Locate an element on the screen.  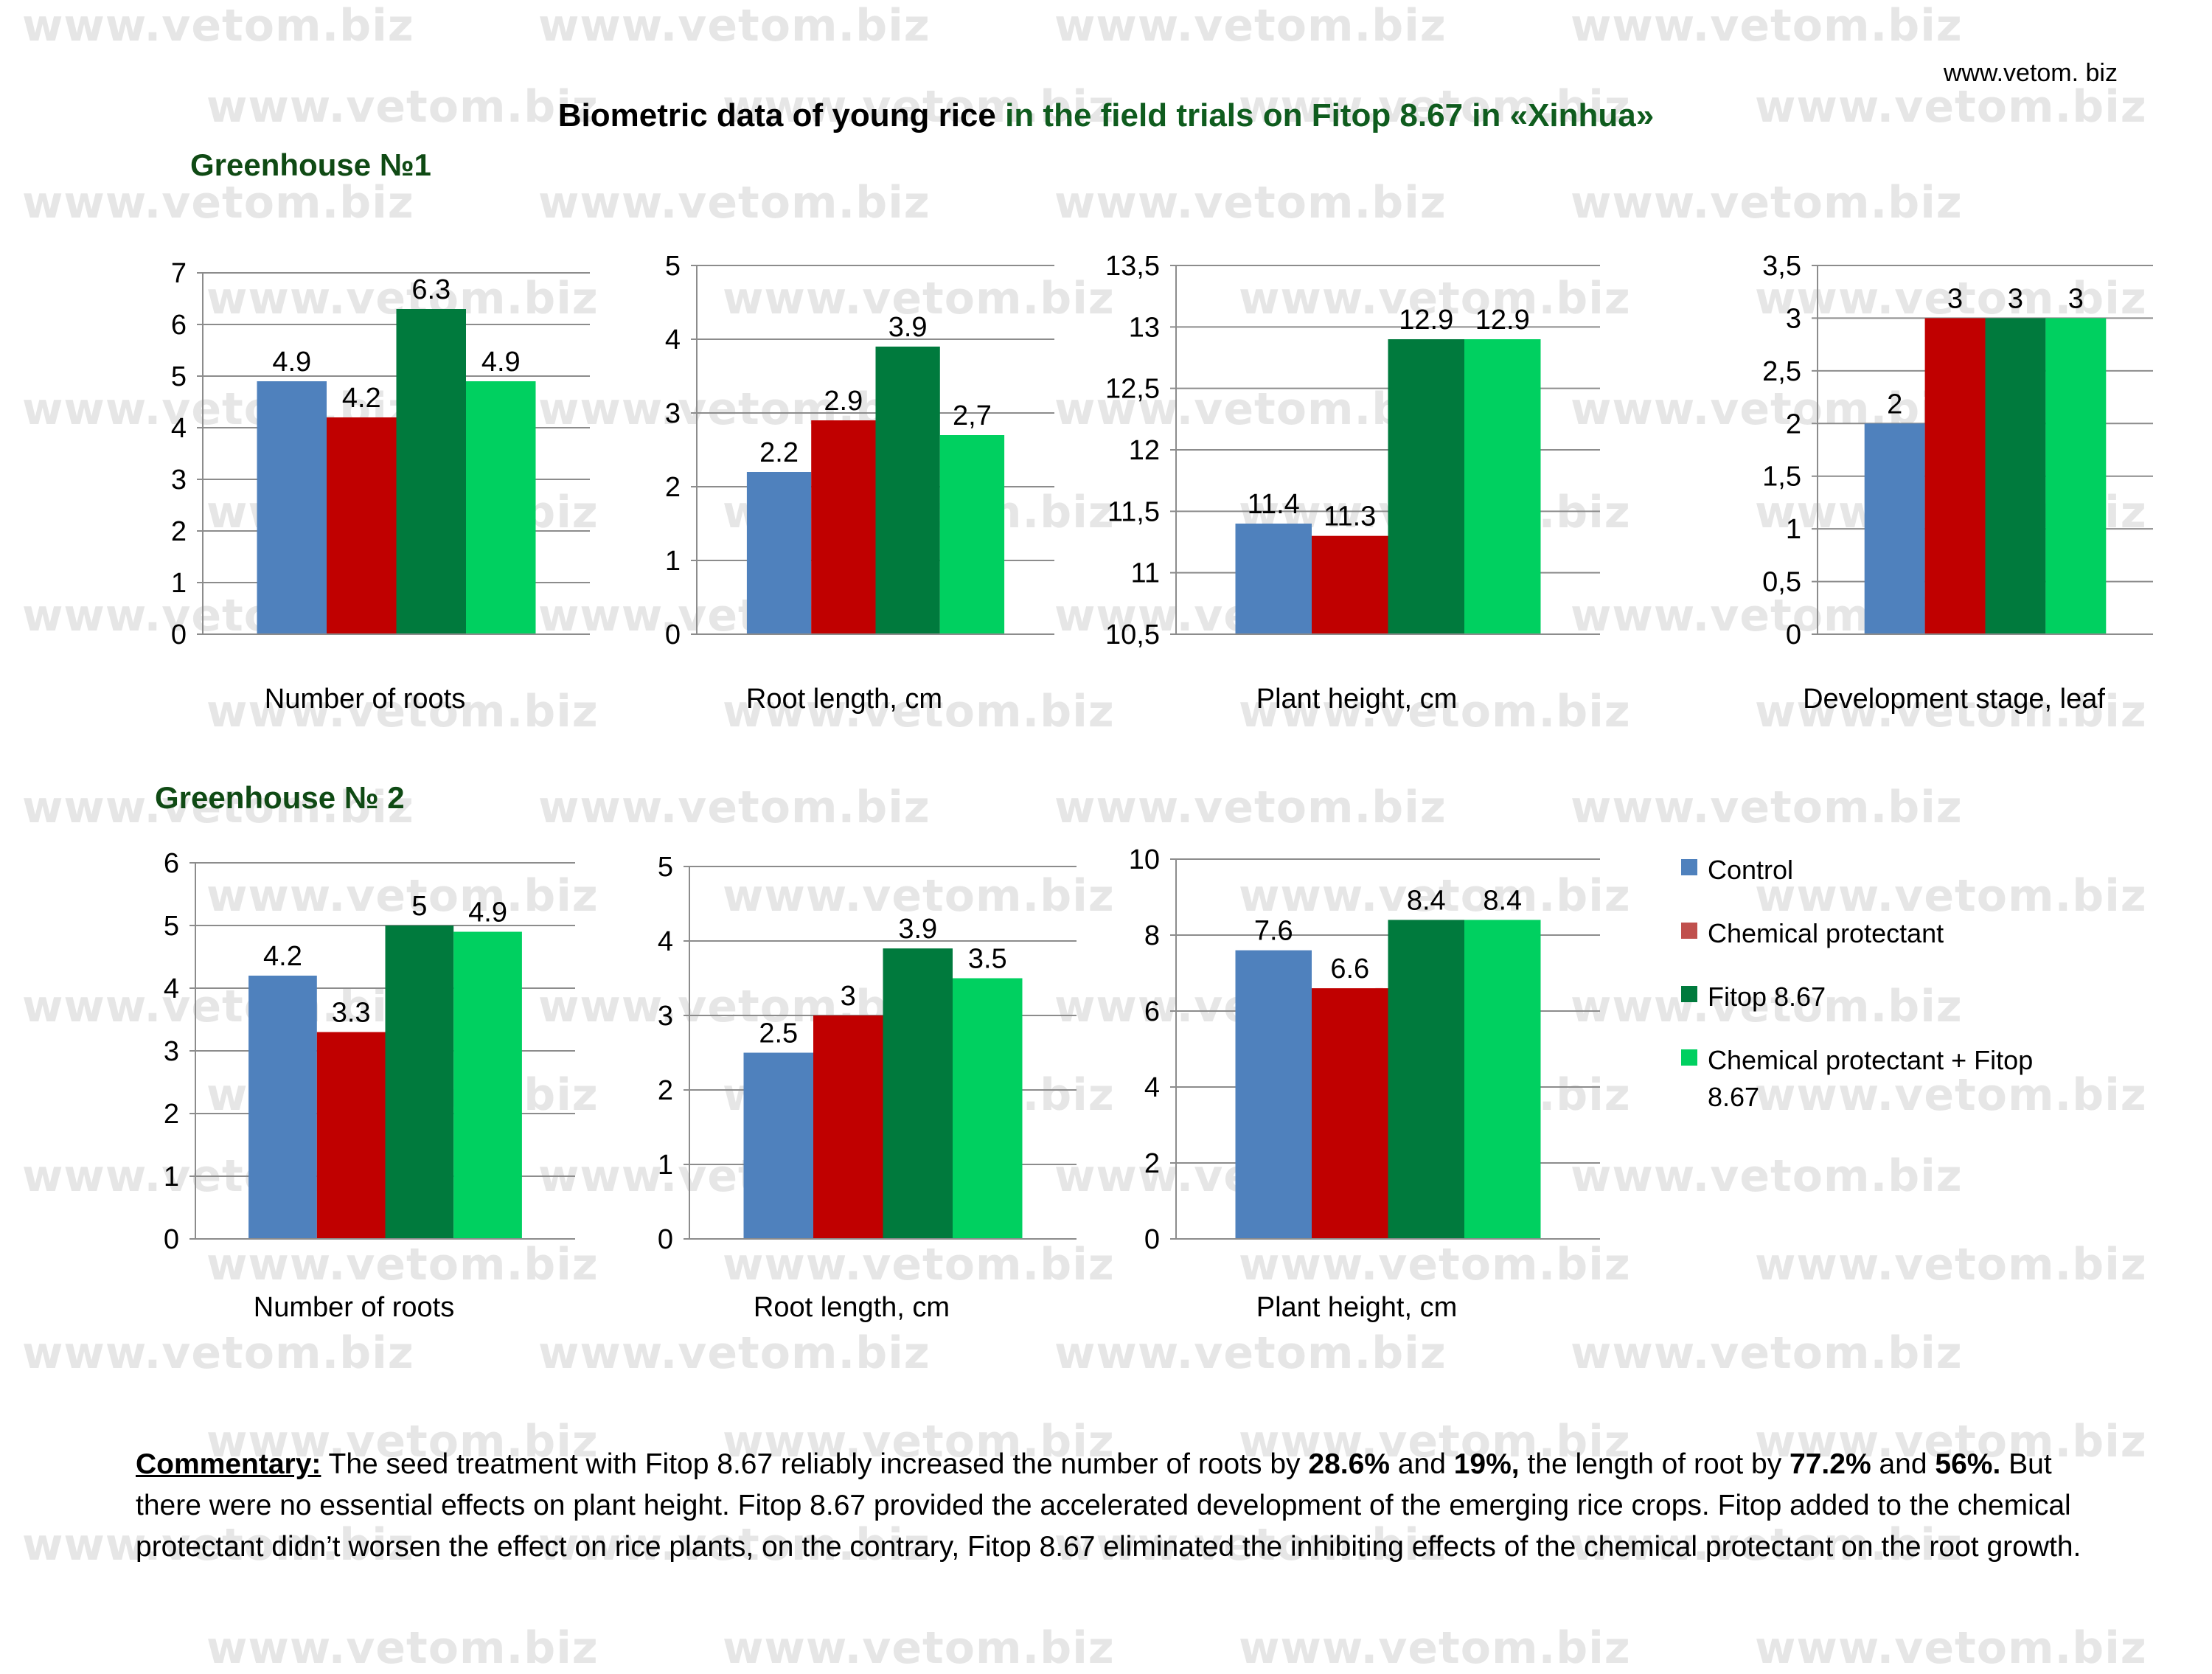
data-label: 2.5 is located at coordinates (778, 1033).